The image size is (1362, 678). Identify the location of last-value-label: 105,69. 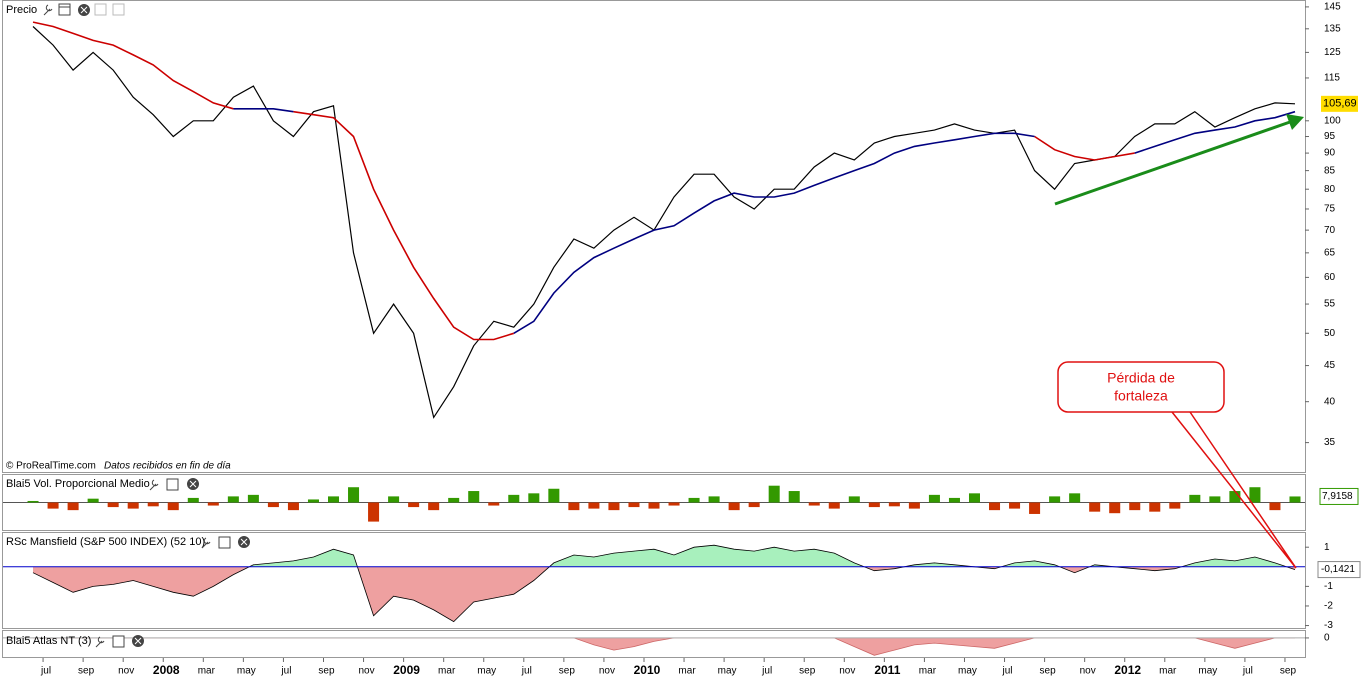
(1340, 104).